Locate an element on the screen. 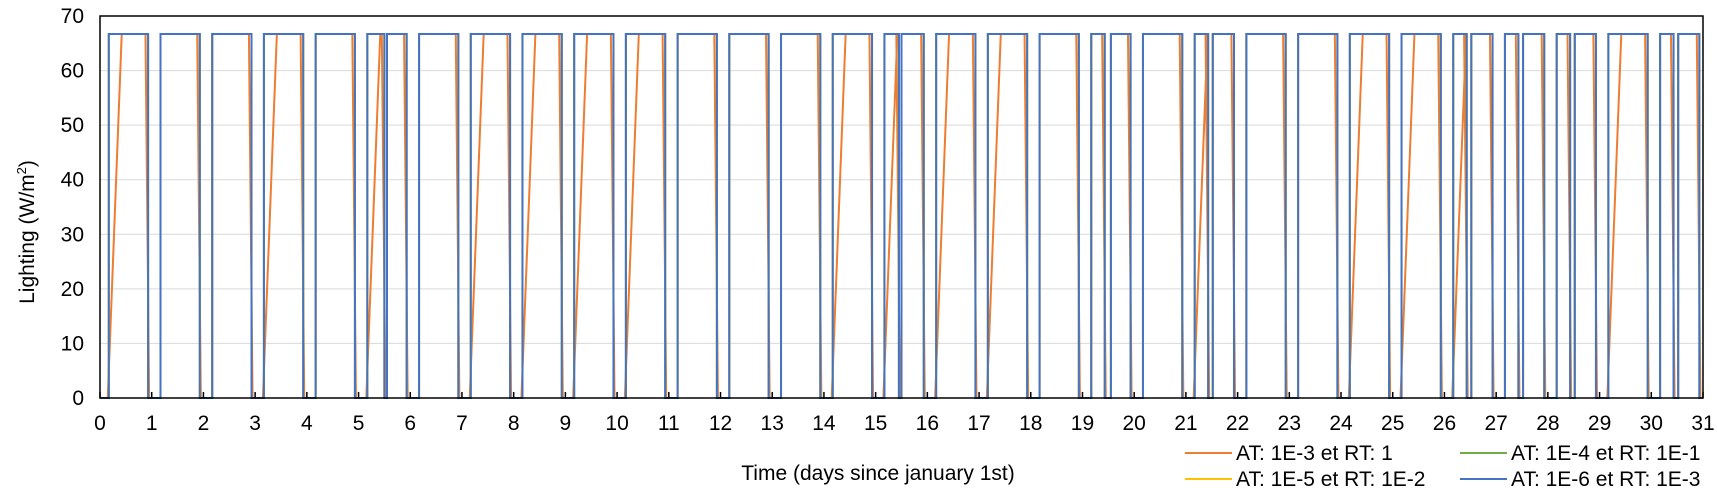 Image resolution: width=1717 pixels, height=489 pixels. x-axis-title: Time (days since january 1st) is located at coordinates (877, 473).